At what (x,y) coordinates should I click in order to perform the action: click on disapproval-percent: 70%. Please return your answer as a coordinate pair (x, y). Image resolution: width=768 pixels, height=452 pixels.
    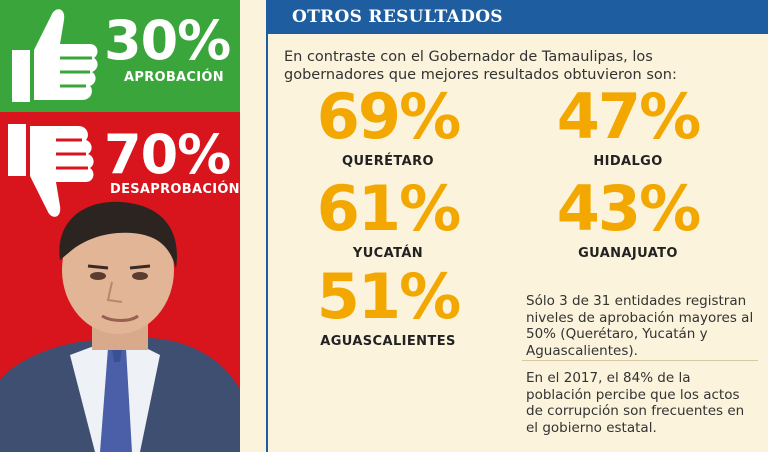
    Looking at the image, I should click on (167, 154).